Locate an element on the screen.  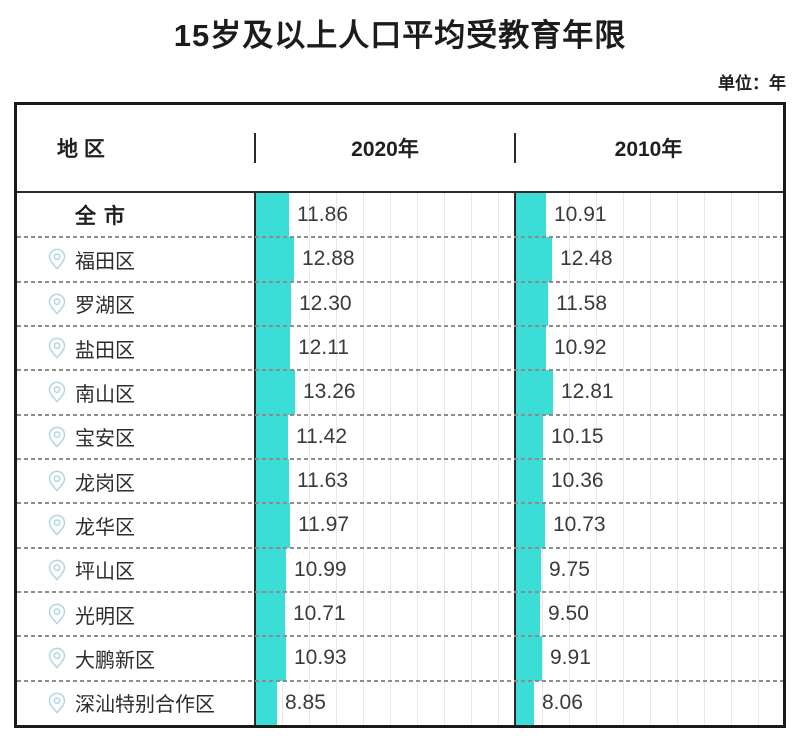
value-label-2020: 12.30 is located at coordinates (325, 303).